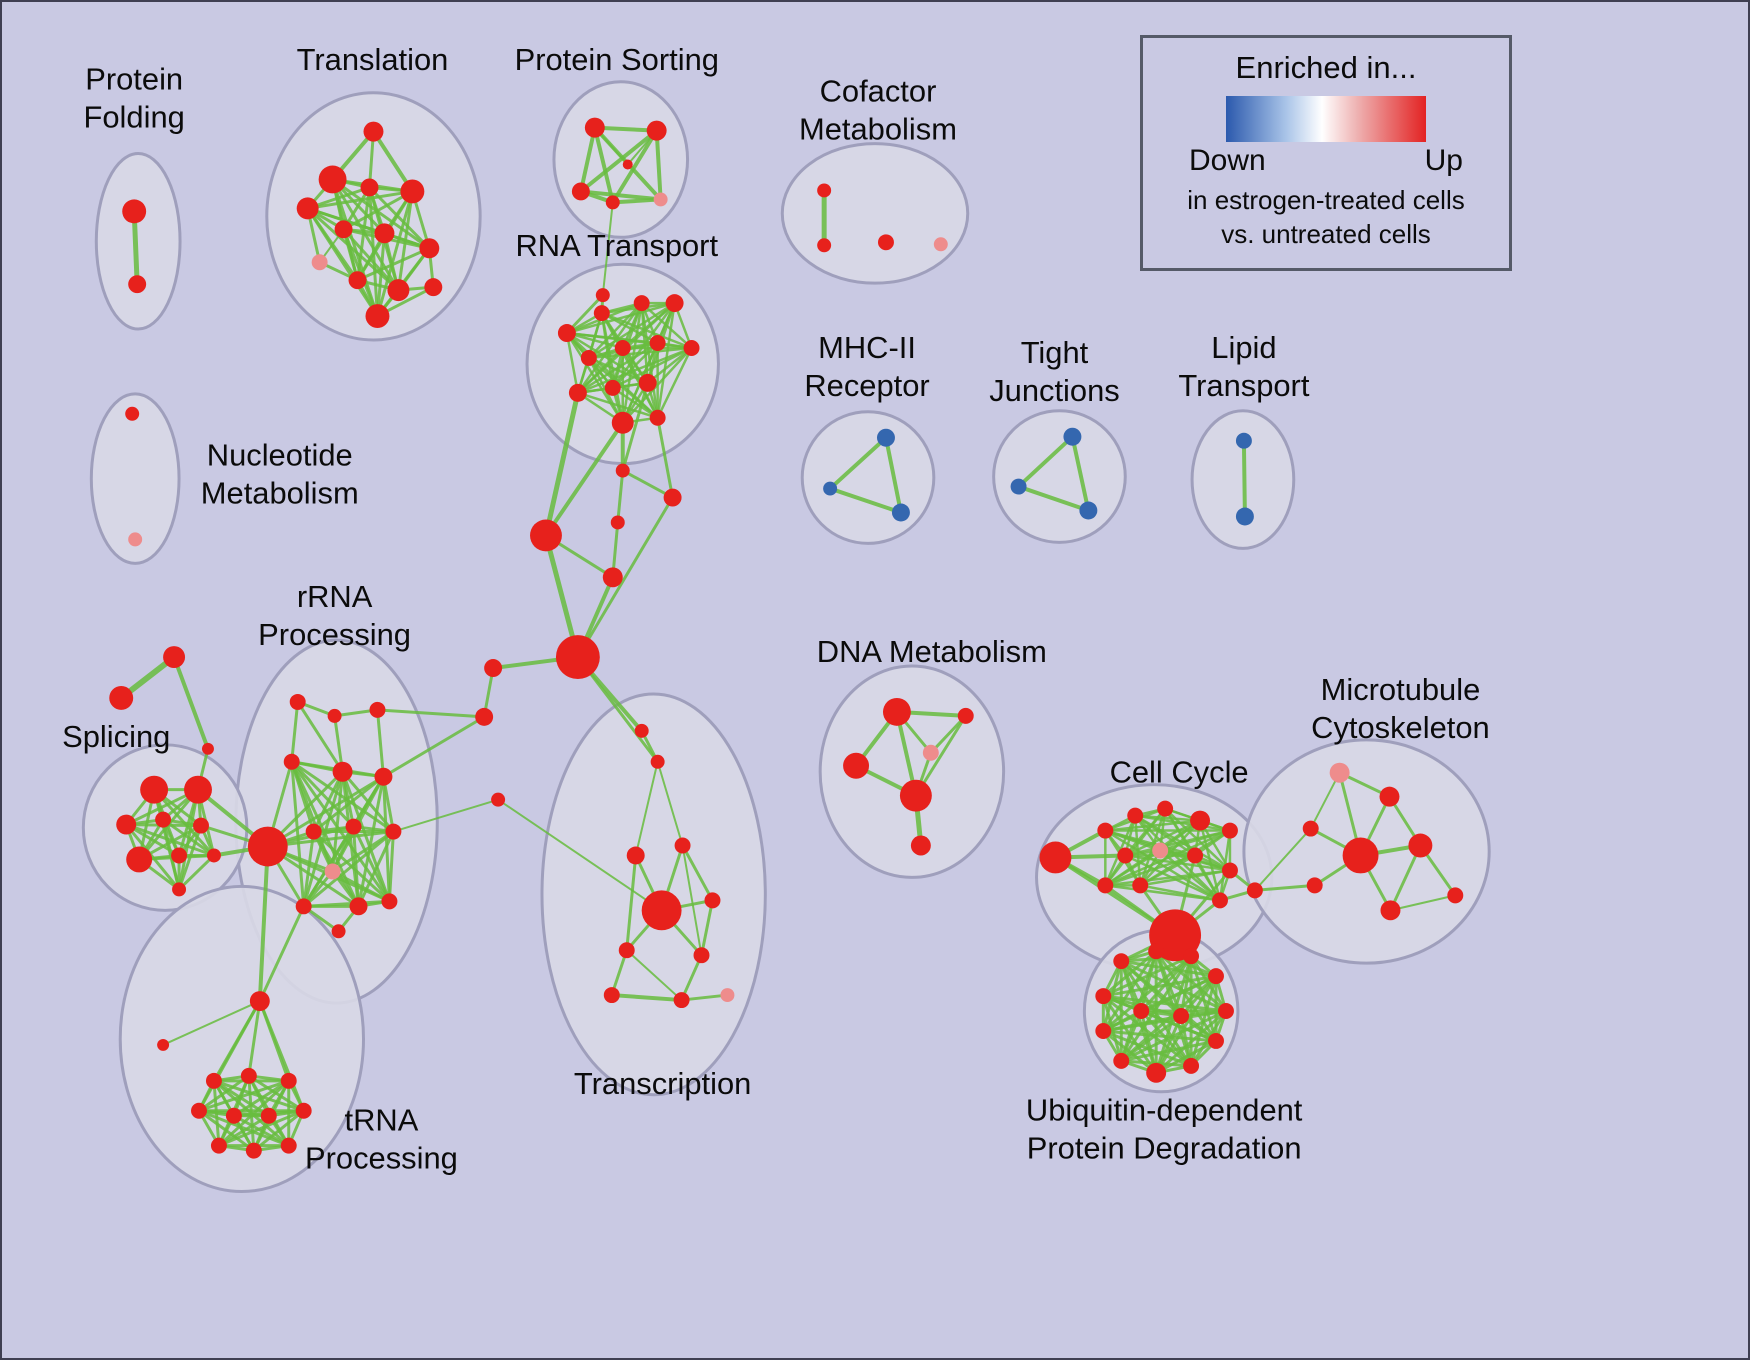 This screenshot has width=1750, height=1360. What do you see at coordinates (137, 284) in the screenshot?
I see `node-pf2` at bounding box center [137, 284].